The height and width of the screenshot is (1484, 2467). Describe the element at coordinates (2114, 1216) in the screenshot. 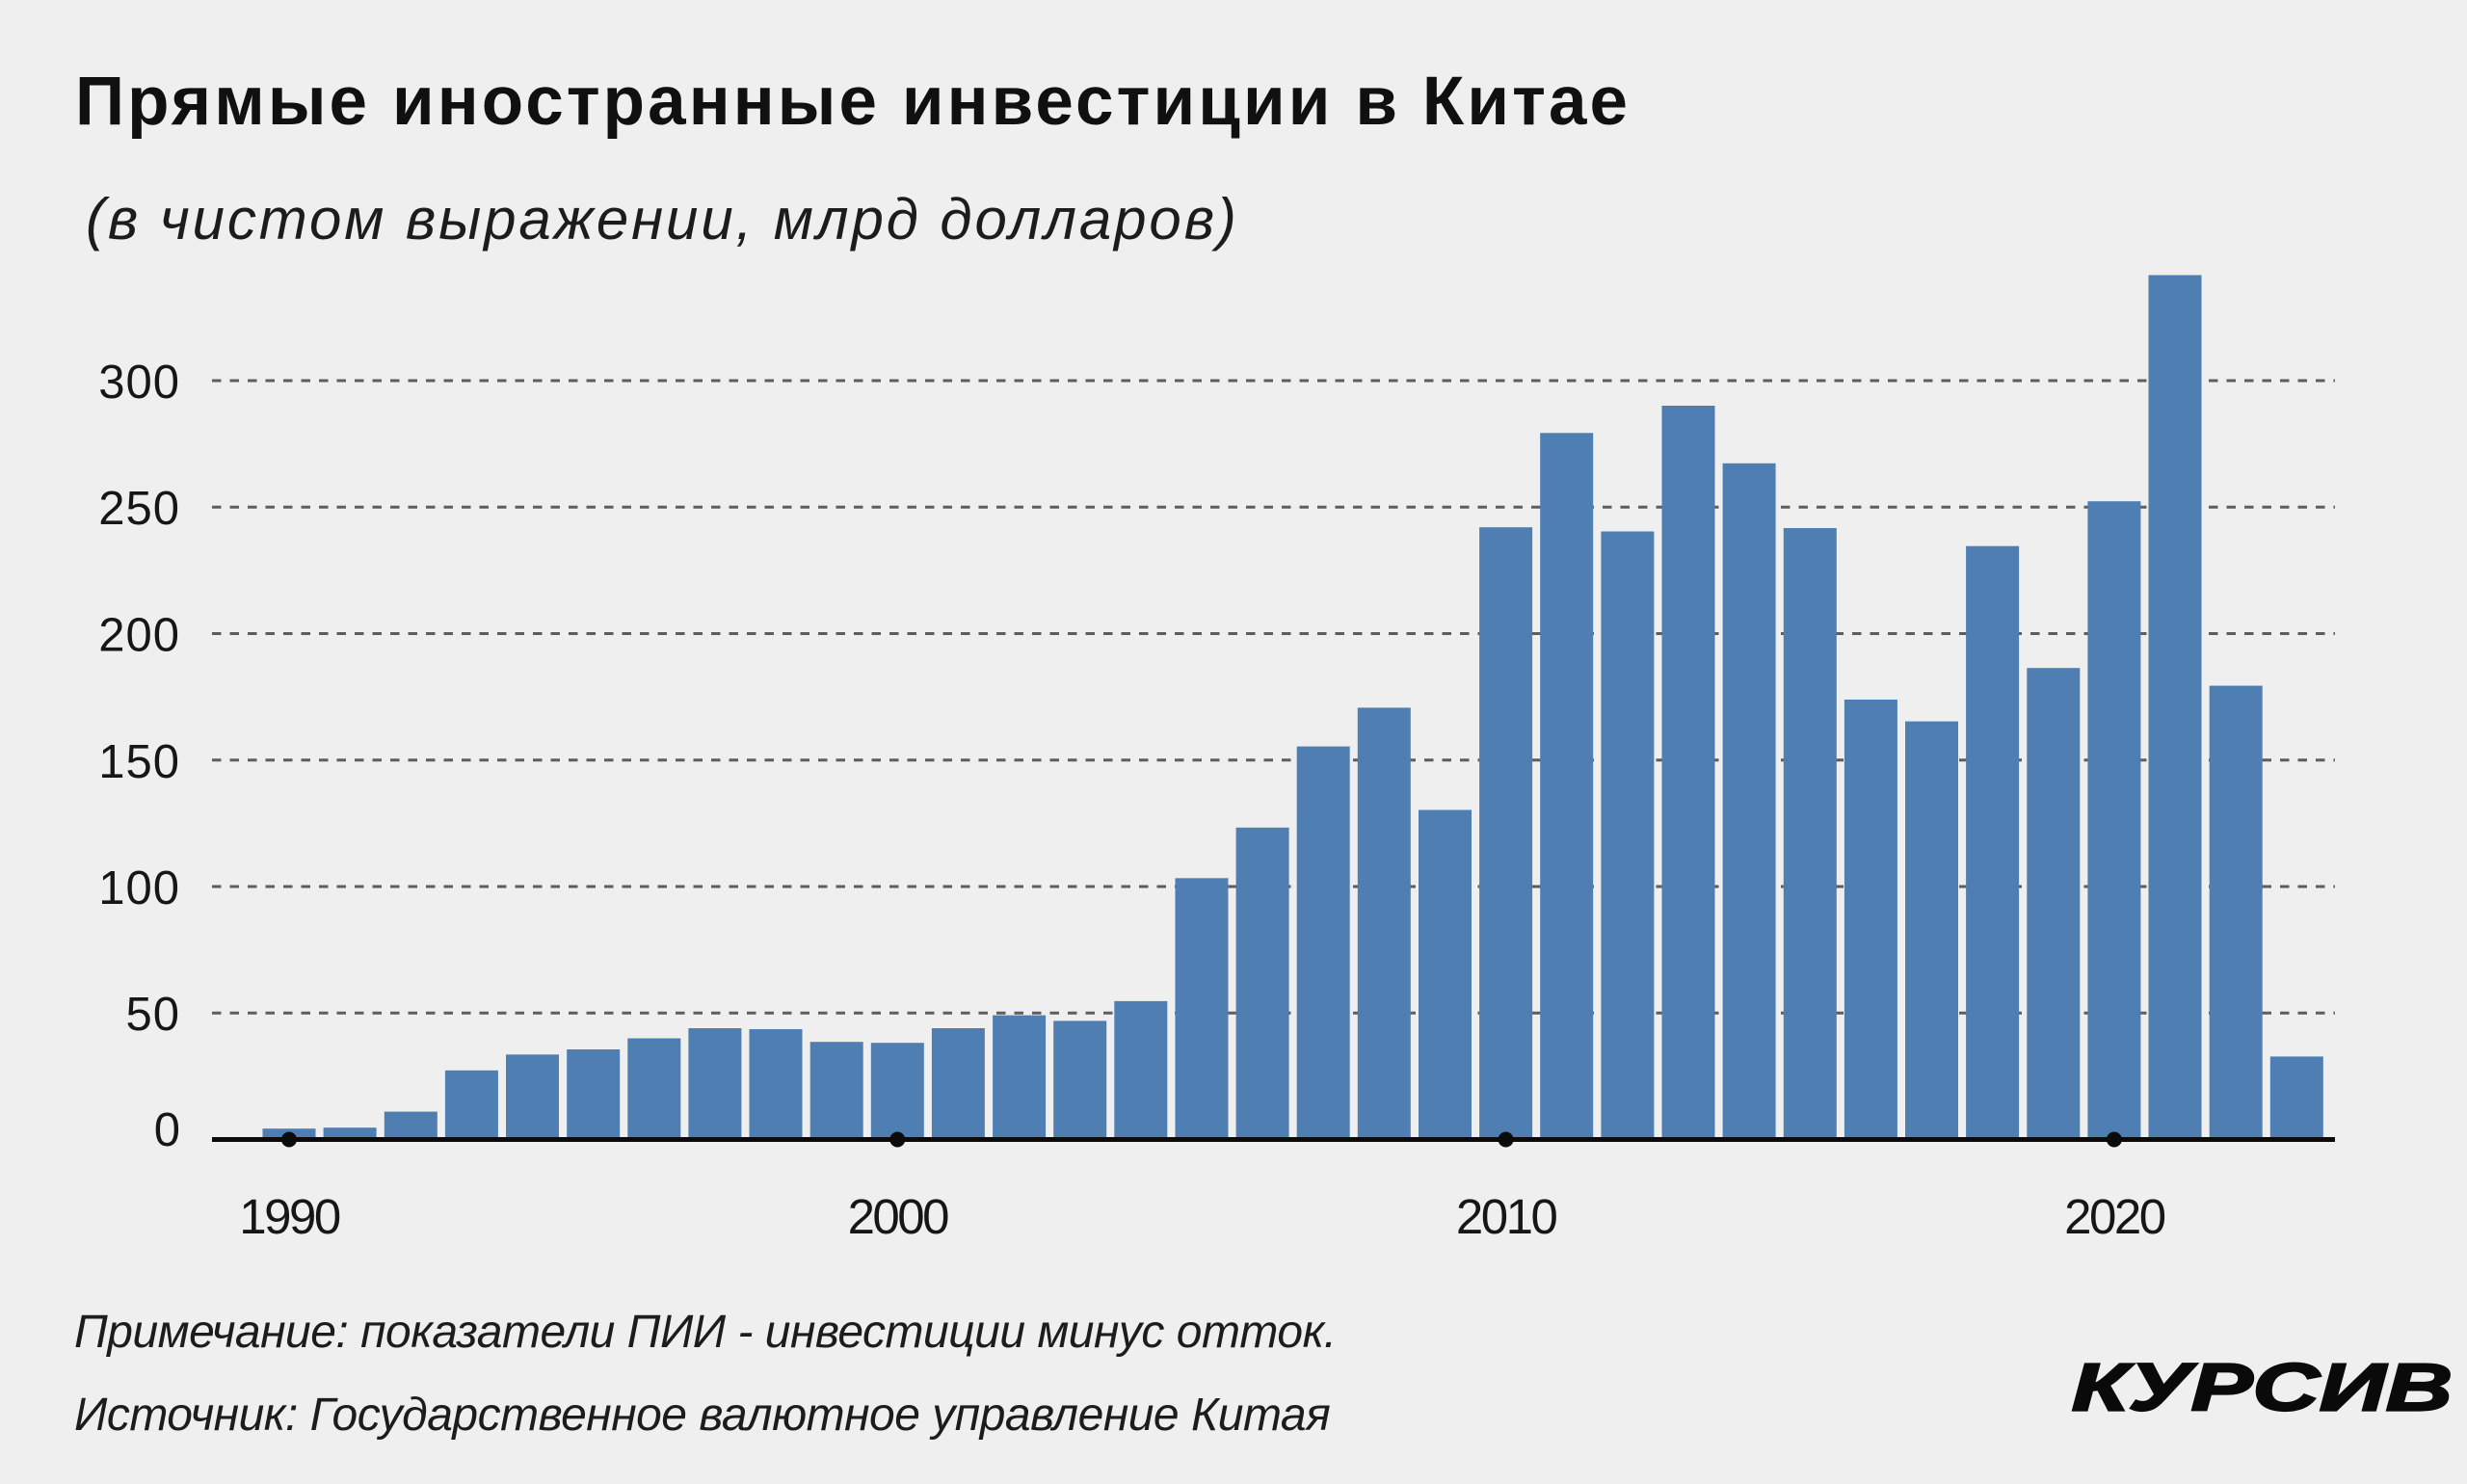

I see `svg-text: 2020` at that location.